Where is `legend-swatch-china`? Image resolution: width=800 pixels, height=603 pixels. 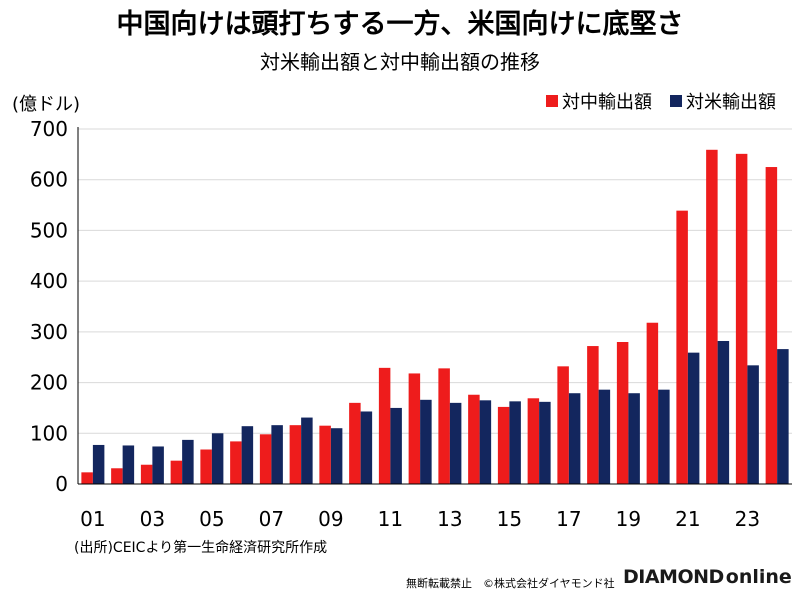 legend-swatch-china is located at coordinates (552, 101).